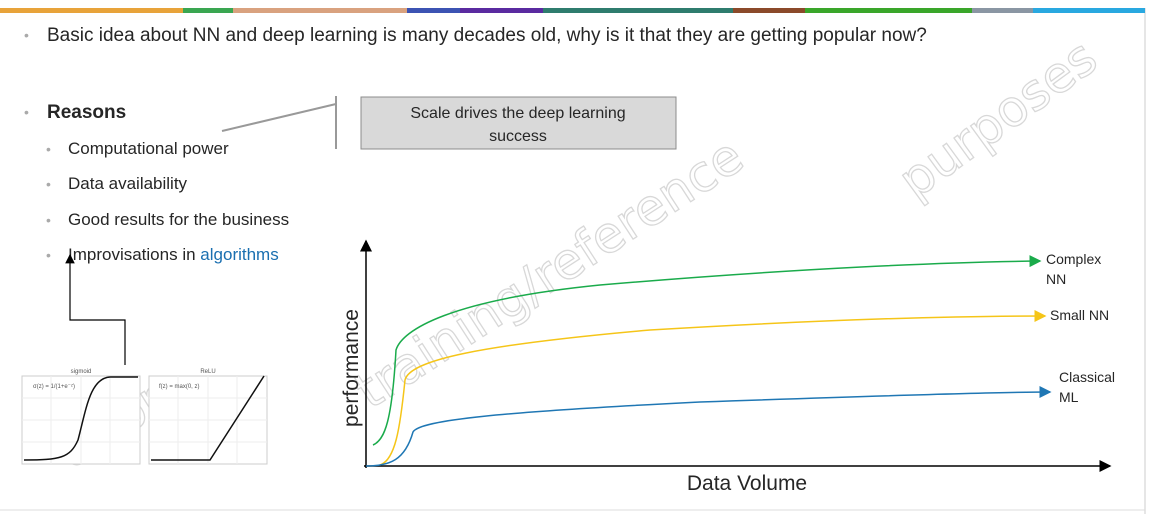  I want to click on sub-bullet: Good results for the business, so click(178, 219).